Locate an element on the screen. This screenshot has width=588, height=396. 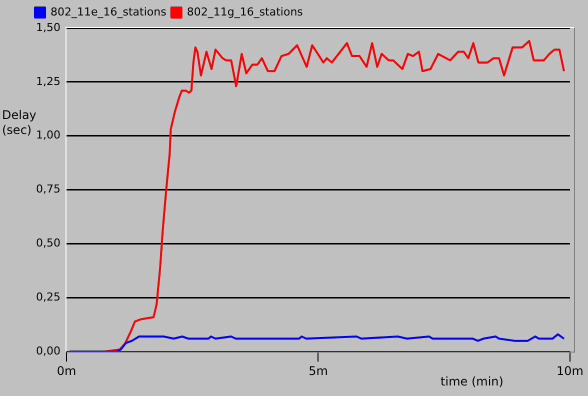
legend-label: 802_11e_16_stations is located at coordinates (108, 11).